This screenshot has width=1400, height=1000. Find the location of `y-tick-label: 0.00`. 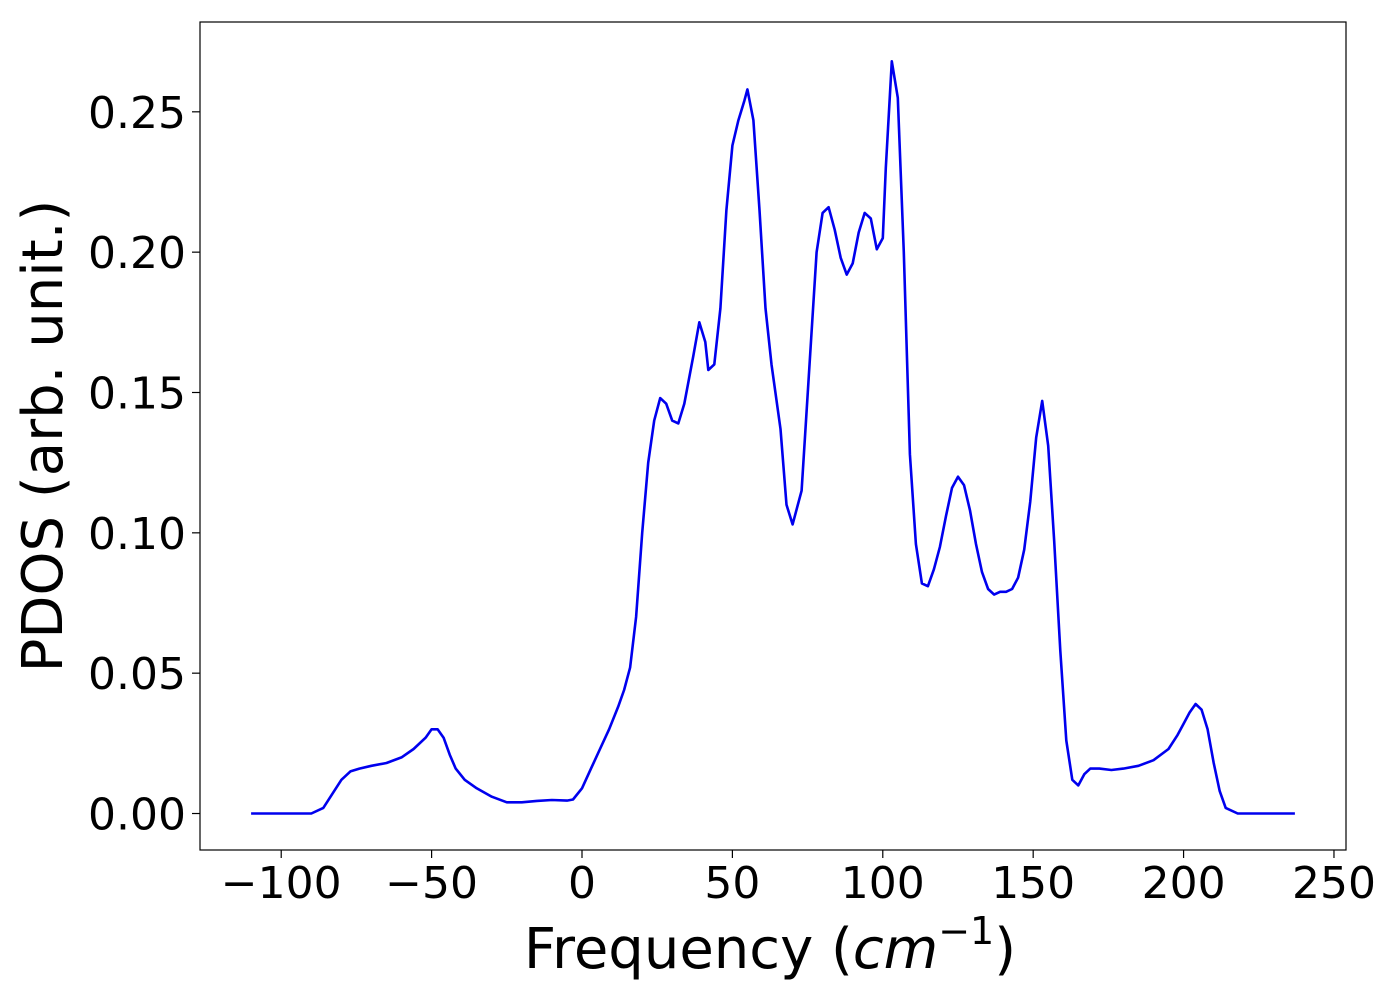

y-tick-label: 0.00 is located at coordinates (137, 815).